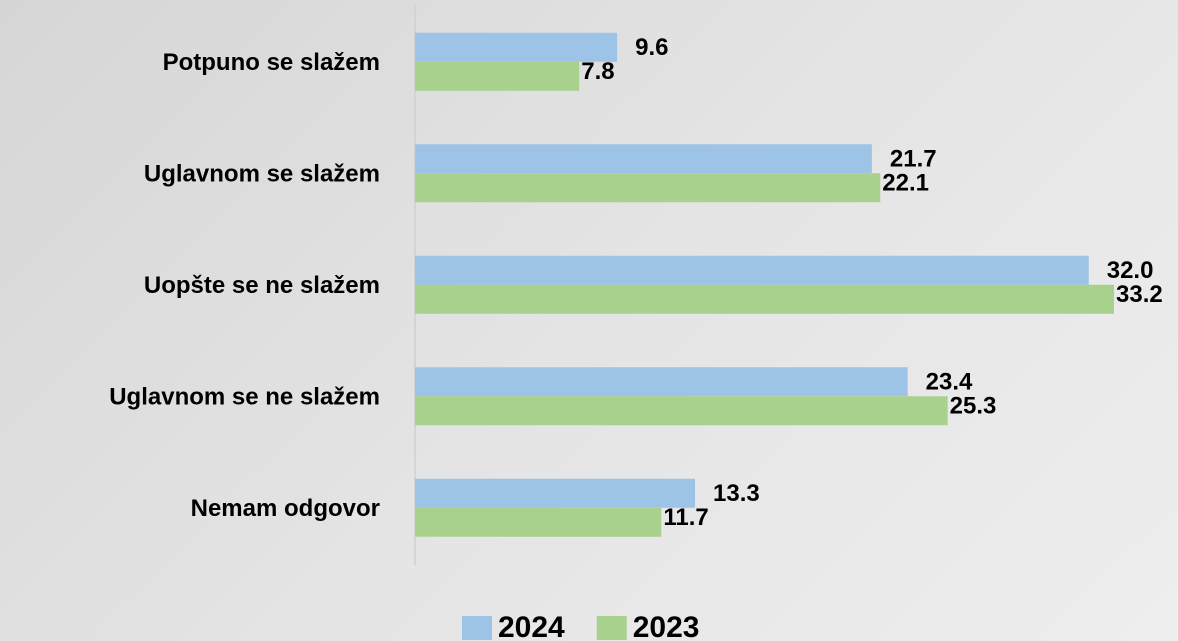 This screenshot has width=1178, height=641. Describe the element at coordinates (285, 508) in the screenshot. I see `category-label: Nemam odgovor` at that location.